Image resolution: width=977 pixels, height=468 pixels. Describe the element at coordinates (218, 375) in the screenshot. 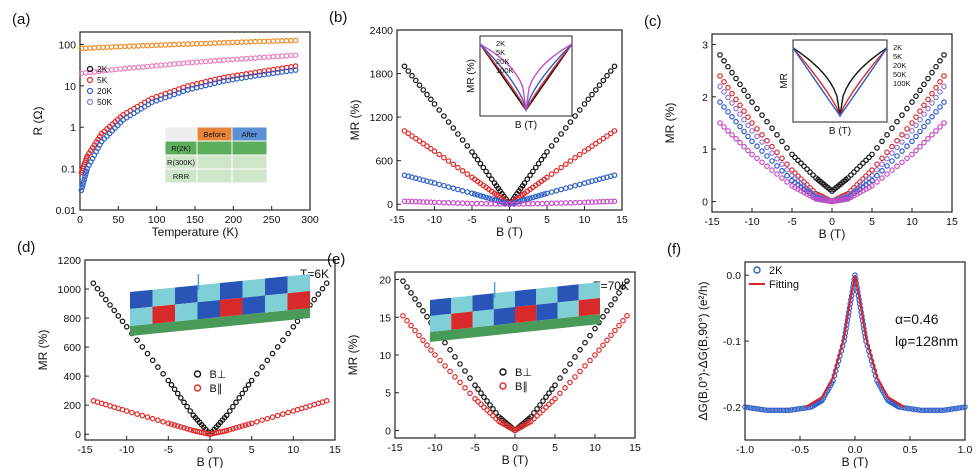

I see `legend-entry: B⊥` at that location.